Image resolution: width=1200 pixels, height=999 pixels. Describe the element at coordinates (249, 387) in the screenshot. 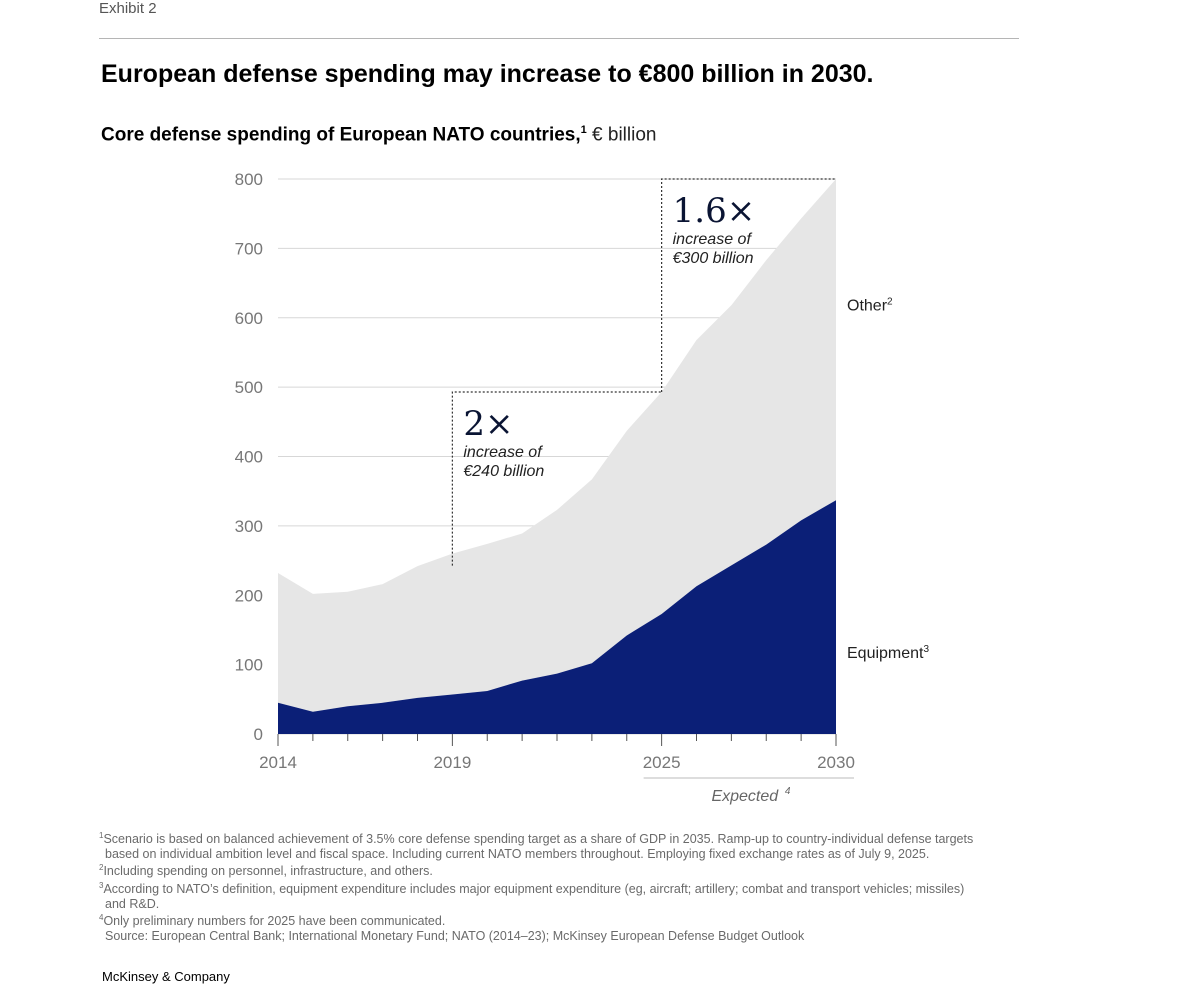

I see `y-tick-label-500: 500` at that location.